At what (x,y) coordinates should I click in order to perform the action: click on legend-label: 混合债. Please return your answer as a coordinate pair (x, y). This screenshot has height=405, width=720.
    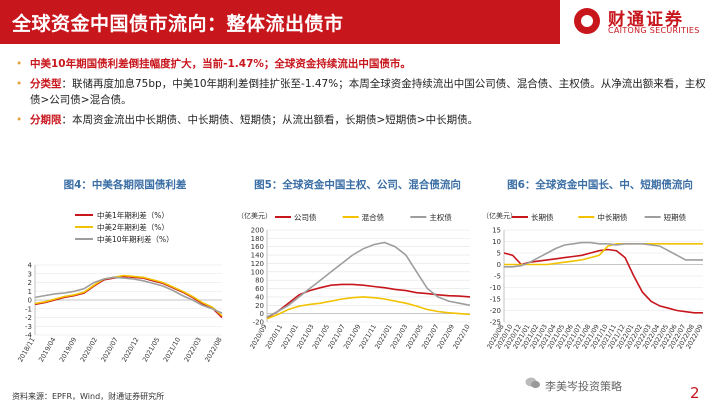
    Looking at the image, I should click on (373, 217).